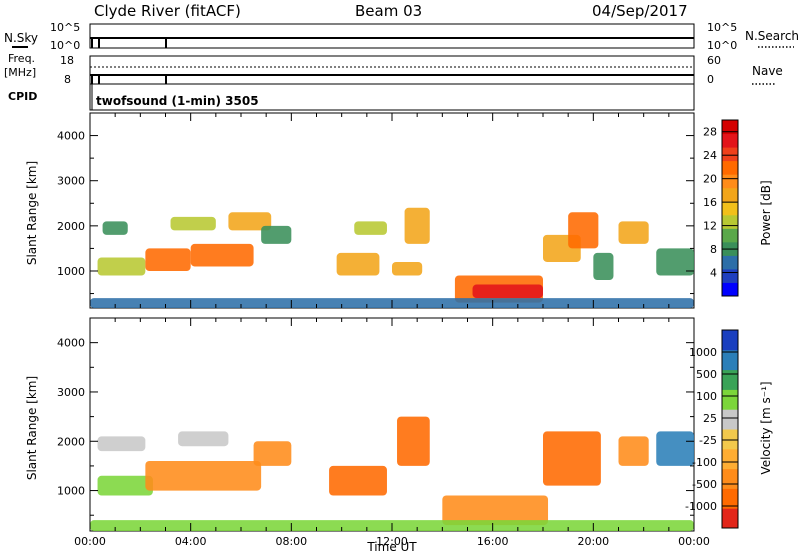 This screenshot has height=554, width=800. What do you see at coordinates (708, 440) in the screenshot?
I see `velocity-colorbar-tick-label: -25` at bounding box center [708, 440].